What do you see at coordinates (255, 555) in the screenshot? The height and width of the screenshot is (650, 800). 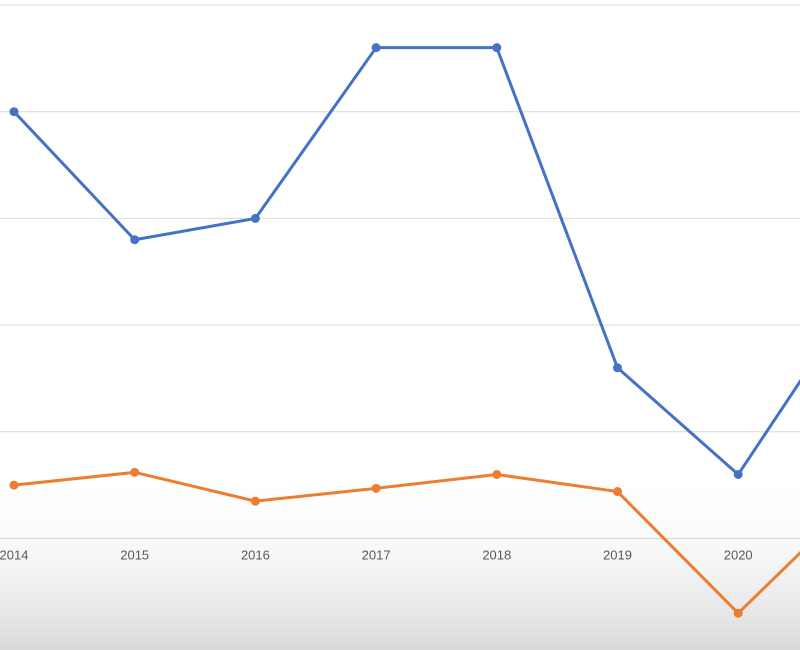 I see `x-tick-label: 2016` at bounding box center [255, 555].